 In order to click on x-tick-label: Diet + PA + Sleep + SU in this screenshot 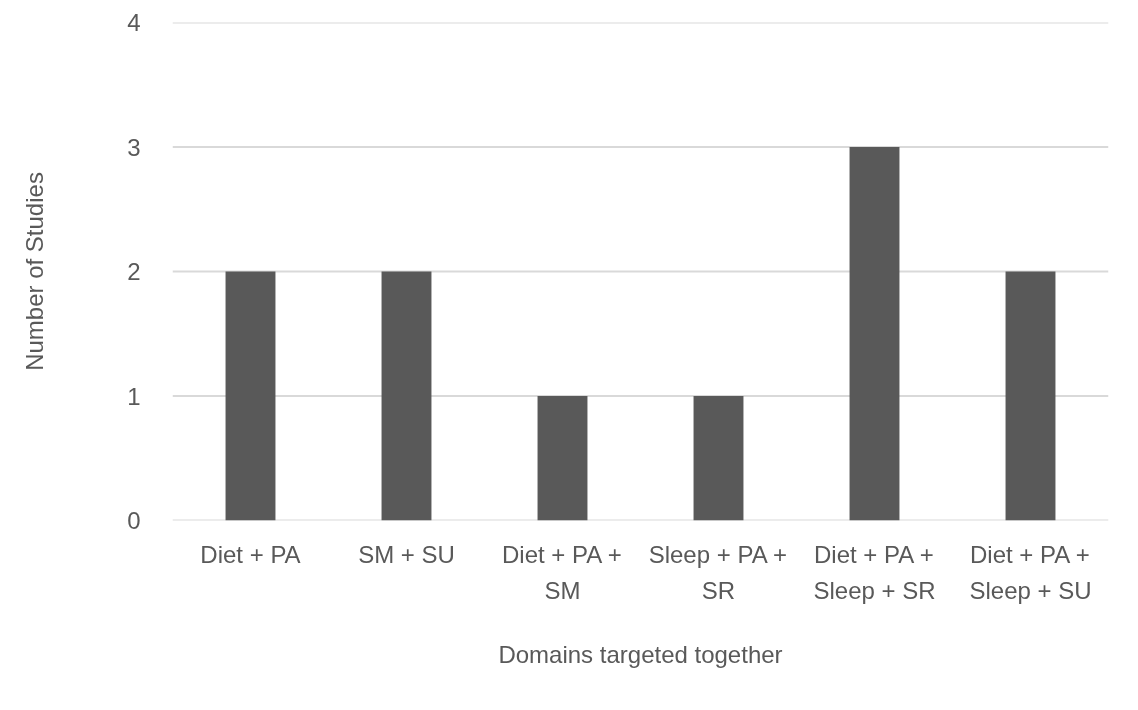, I will do `click(1030, 572)`.